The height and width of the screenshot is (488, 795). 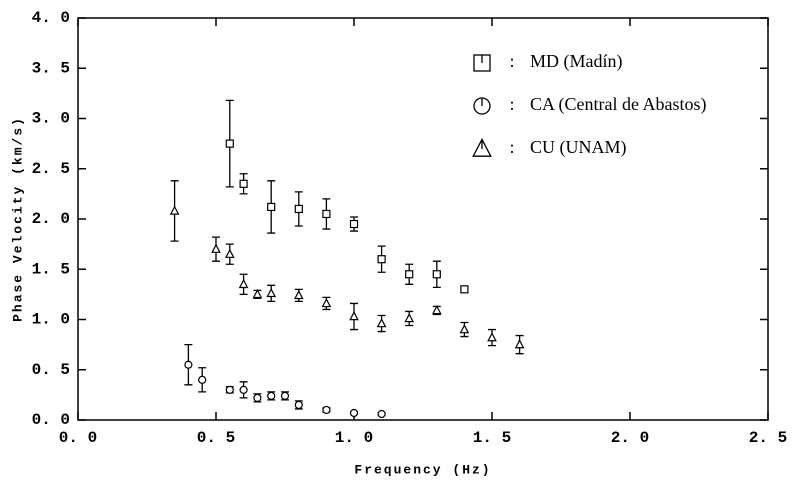 What do you see at coordinates (51, 169) in the screenshot?
I see `y-tick-label: 2. 5` at bounding box center [51, 169].